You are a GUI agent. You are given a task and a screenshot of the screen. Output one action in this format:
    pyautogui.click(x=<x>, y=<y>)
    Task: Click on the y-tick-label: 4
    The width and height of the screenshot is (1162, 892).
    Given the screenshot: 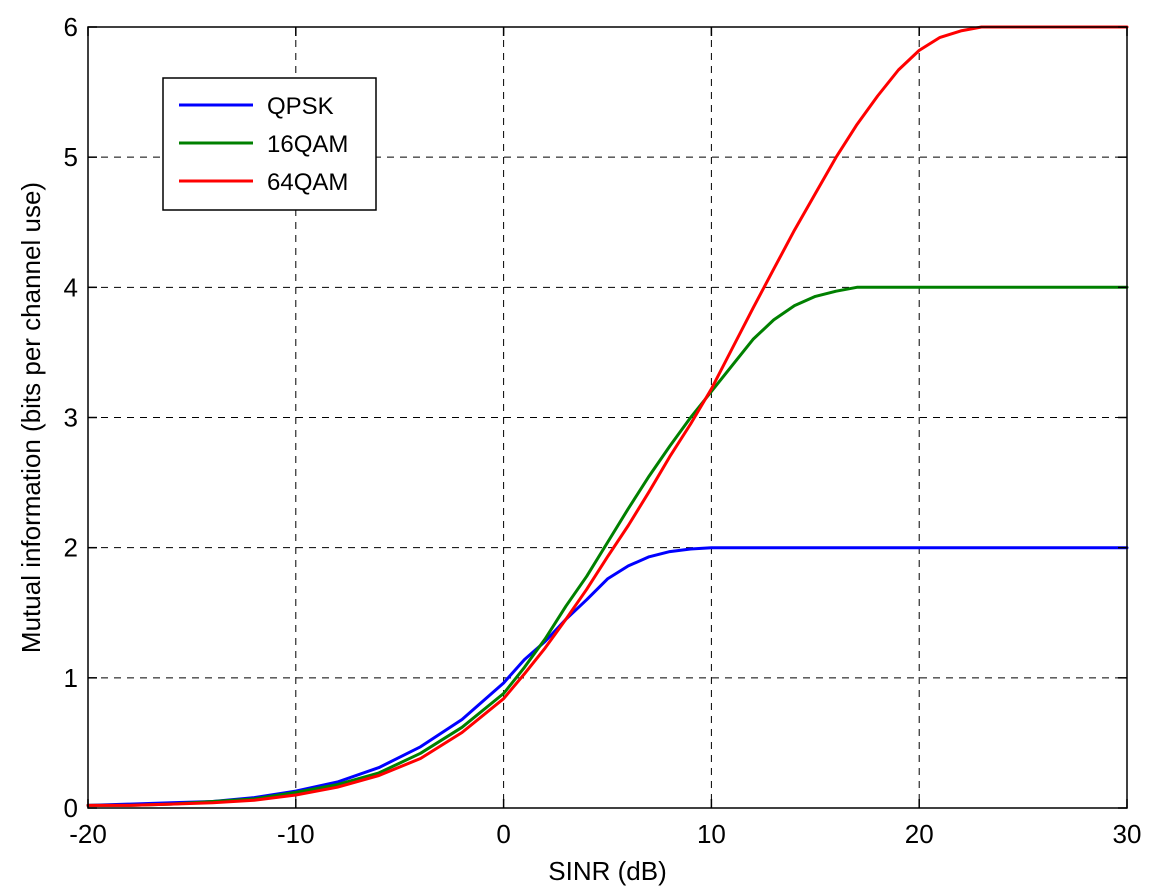 What is the action you would take?
    pyautogui.click(x=71, y=287)
    